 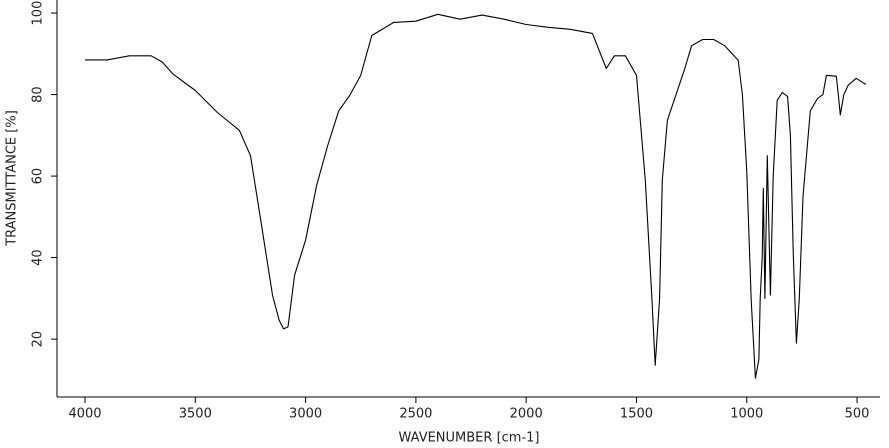 What do you see at coordinates (38, 339) in the screenshot?
I see `y-tick-label: 20` at bounding box center [38, 339].